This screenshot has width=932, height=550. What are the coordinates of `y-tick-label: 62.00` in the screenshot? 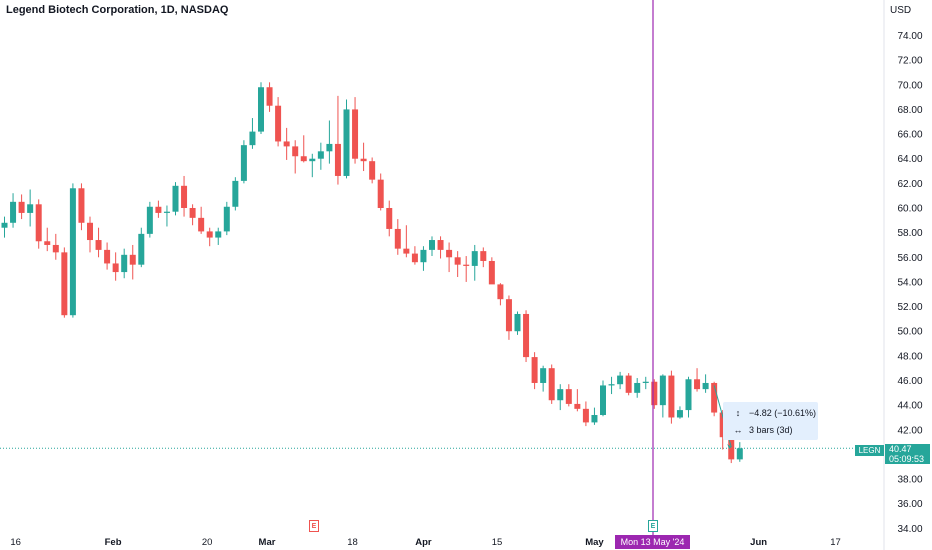 It's located at (909, 184).